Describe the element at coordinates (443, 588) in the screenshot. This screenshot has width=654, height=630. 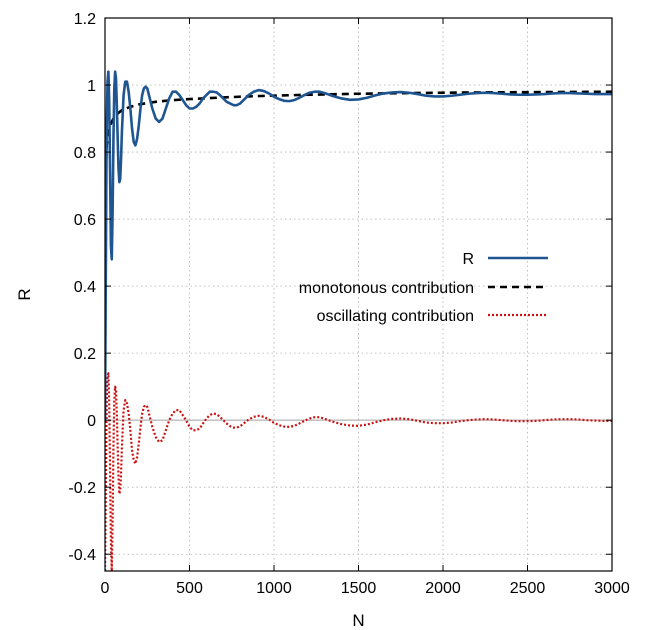
I see `x-tick-label: 2000` at that location.